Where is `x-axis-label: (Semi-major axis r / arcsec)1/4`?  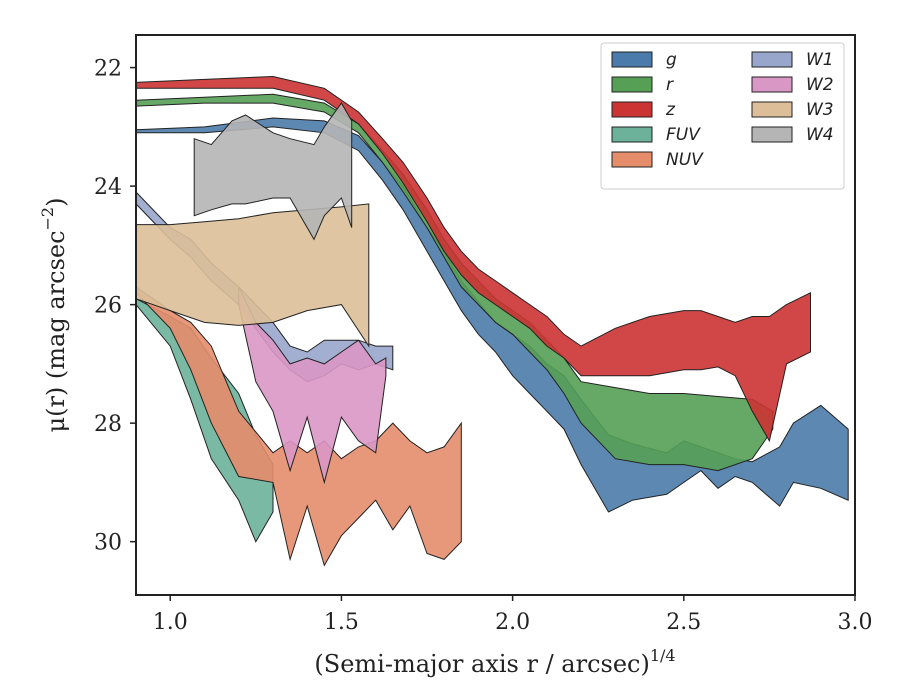
x-axis-label: (Semi-major axis r / arcsec)1/4 is located at coordinates (494, 662).